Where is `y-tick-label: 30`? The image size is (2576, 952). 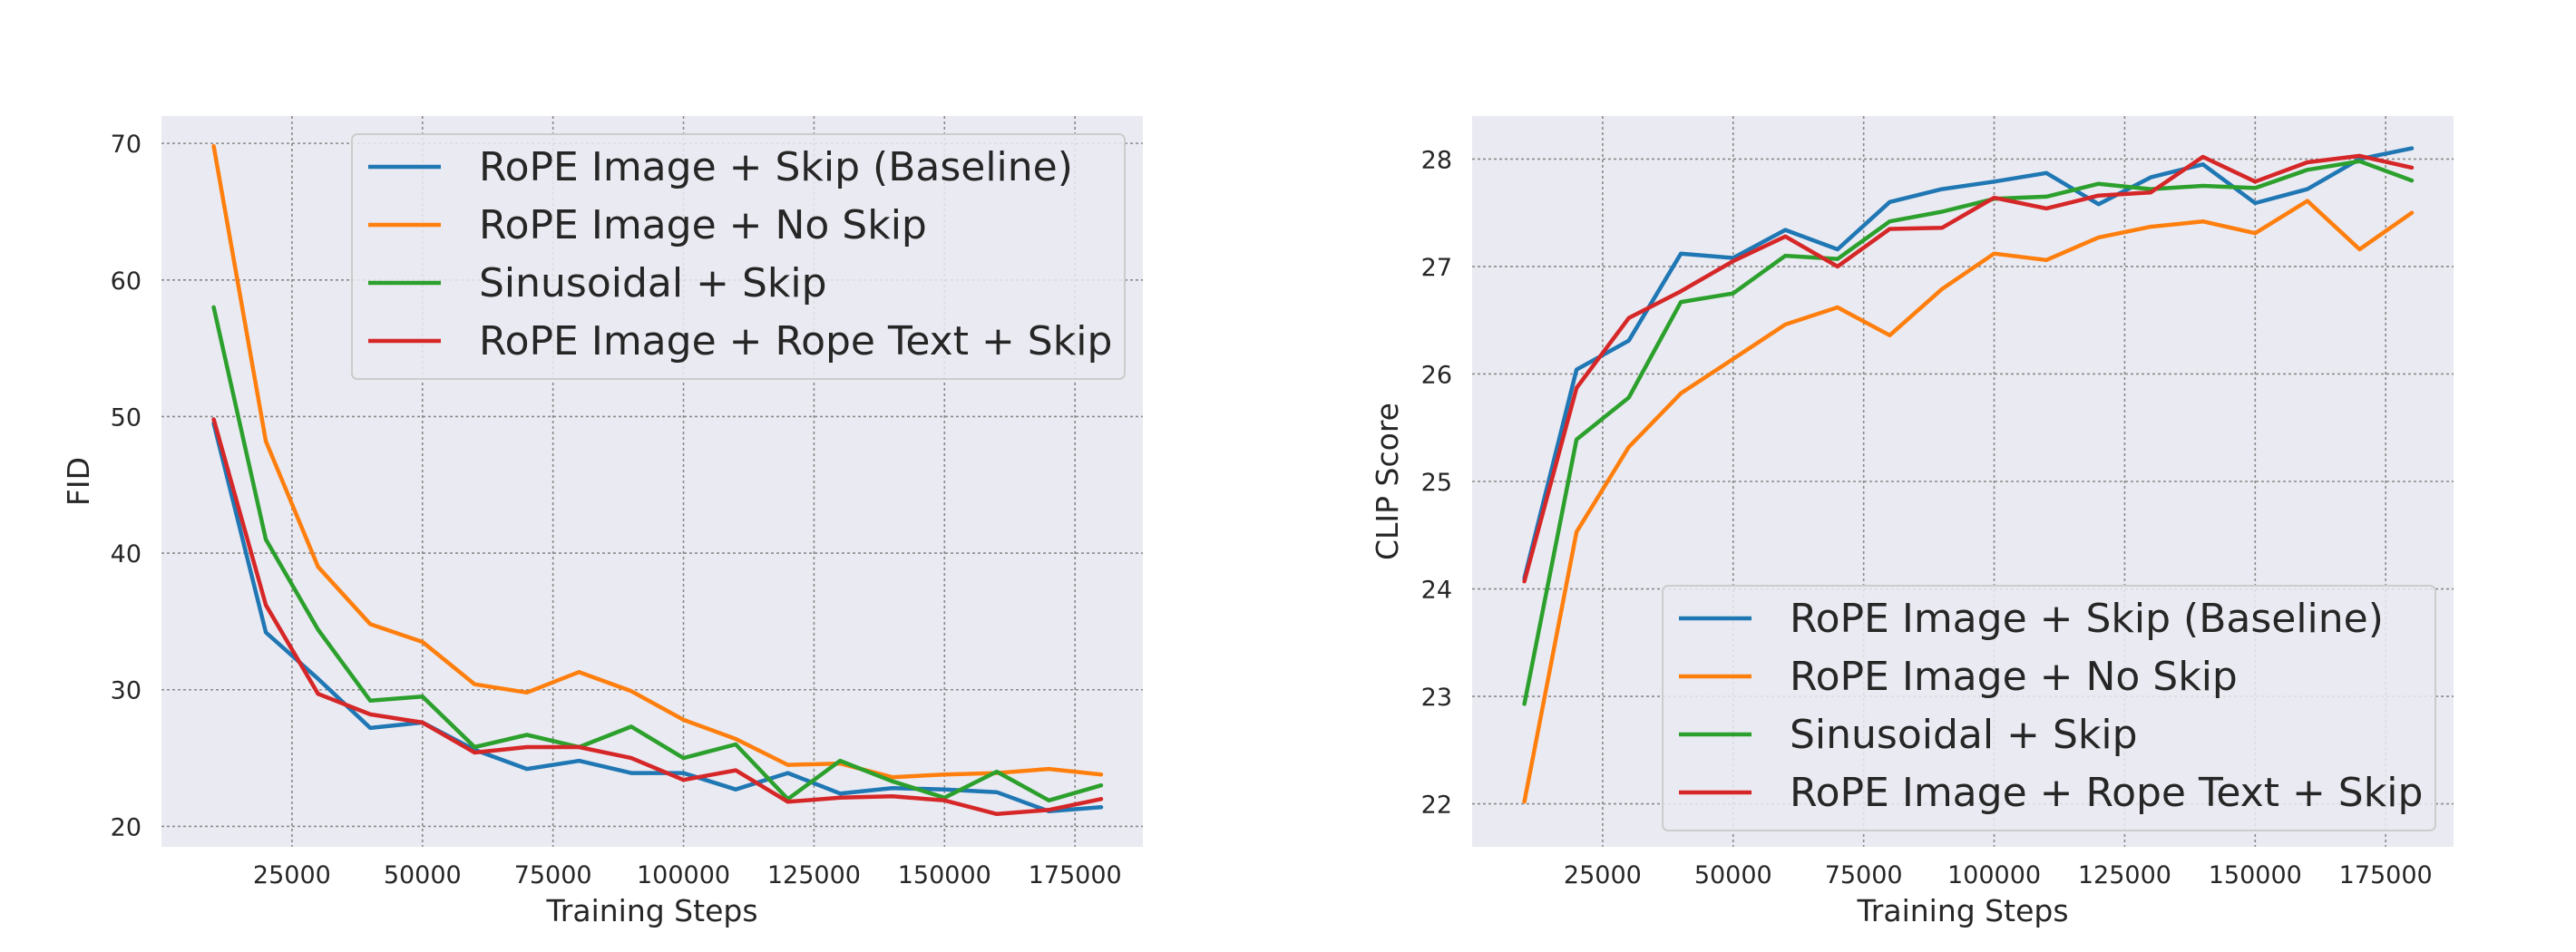 y-tick-label: 30 is located at coordinates (126, 691).